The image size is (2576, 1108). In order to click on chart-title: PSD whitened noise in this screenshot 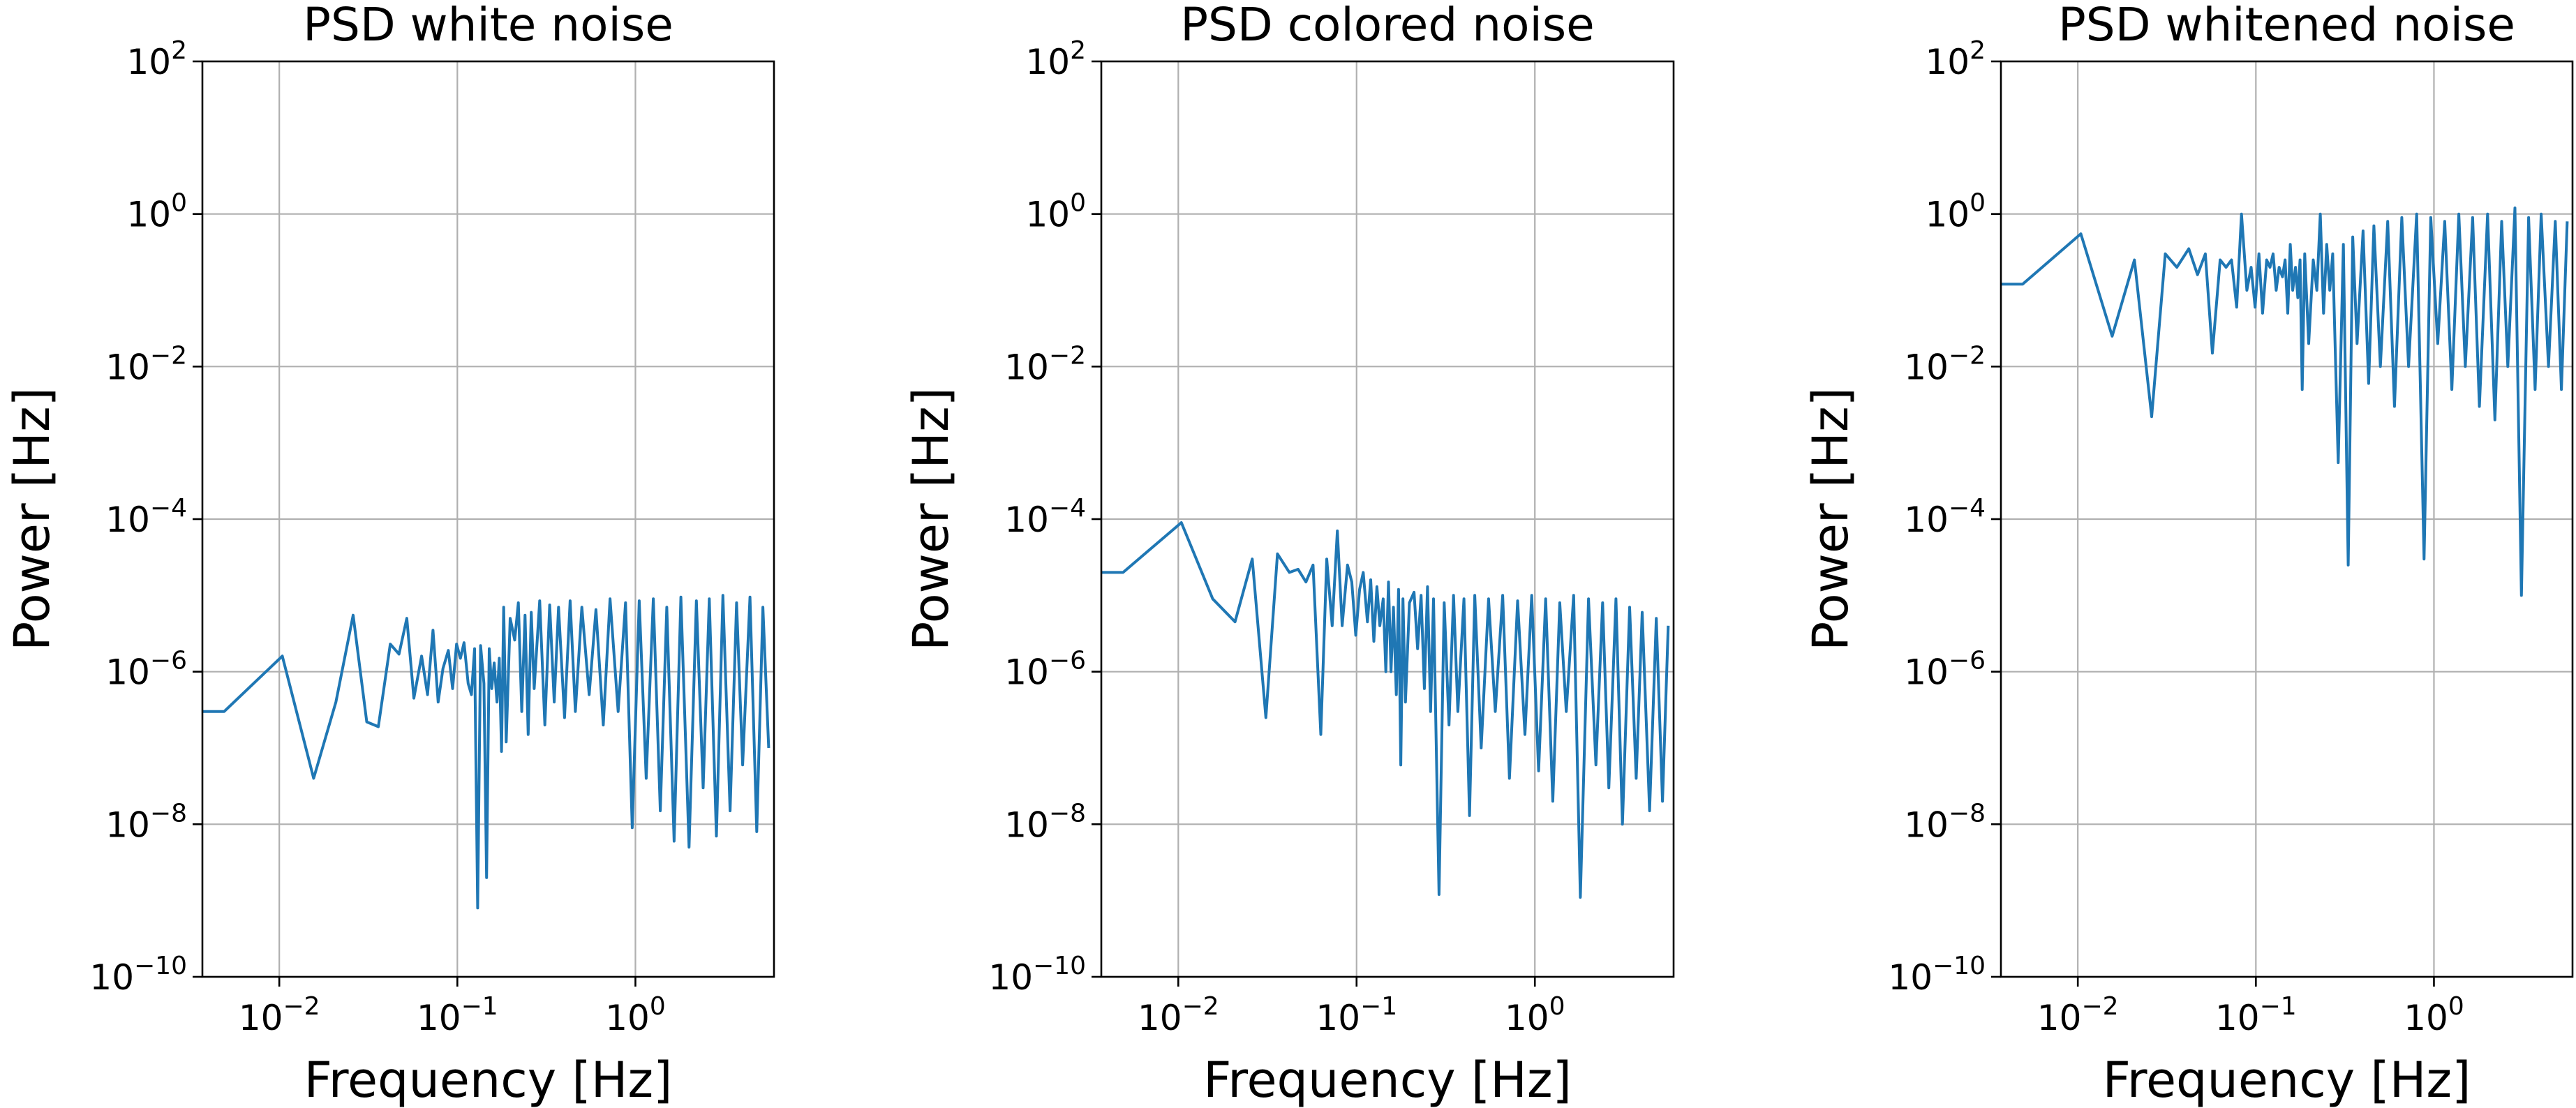, I will do `click(2287, 26)`.